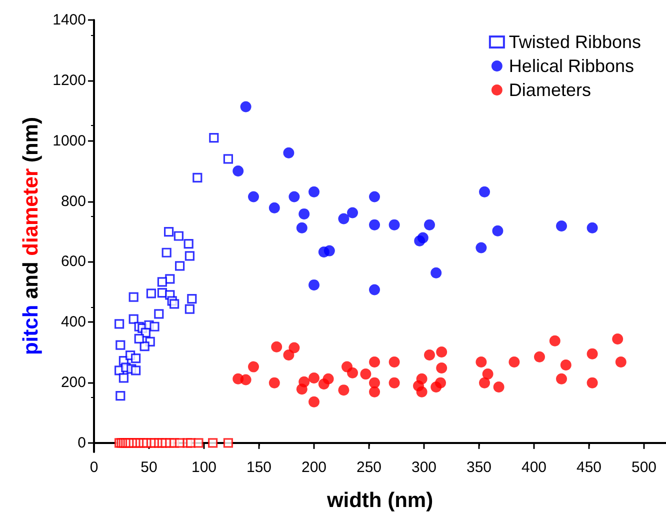 The height and width of the screenshot is (518, 666). What do you see at coordinates (571, 66) in the screenshot?
I see `legend-label: Helical Ribbons` at bounding box center [571, 66].